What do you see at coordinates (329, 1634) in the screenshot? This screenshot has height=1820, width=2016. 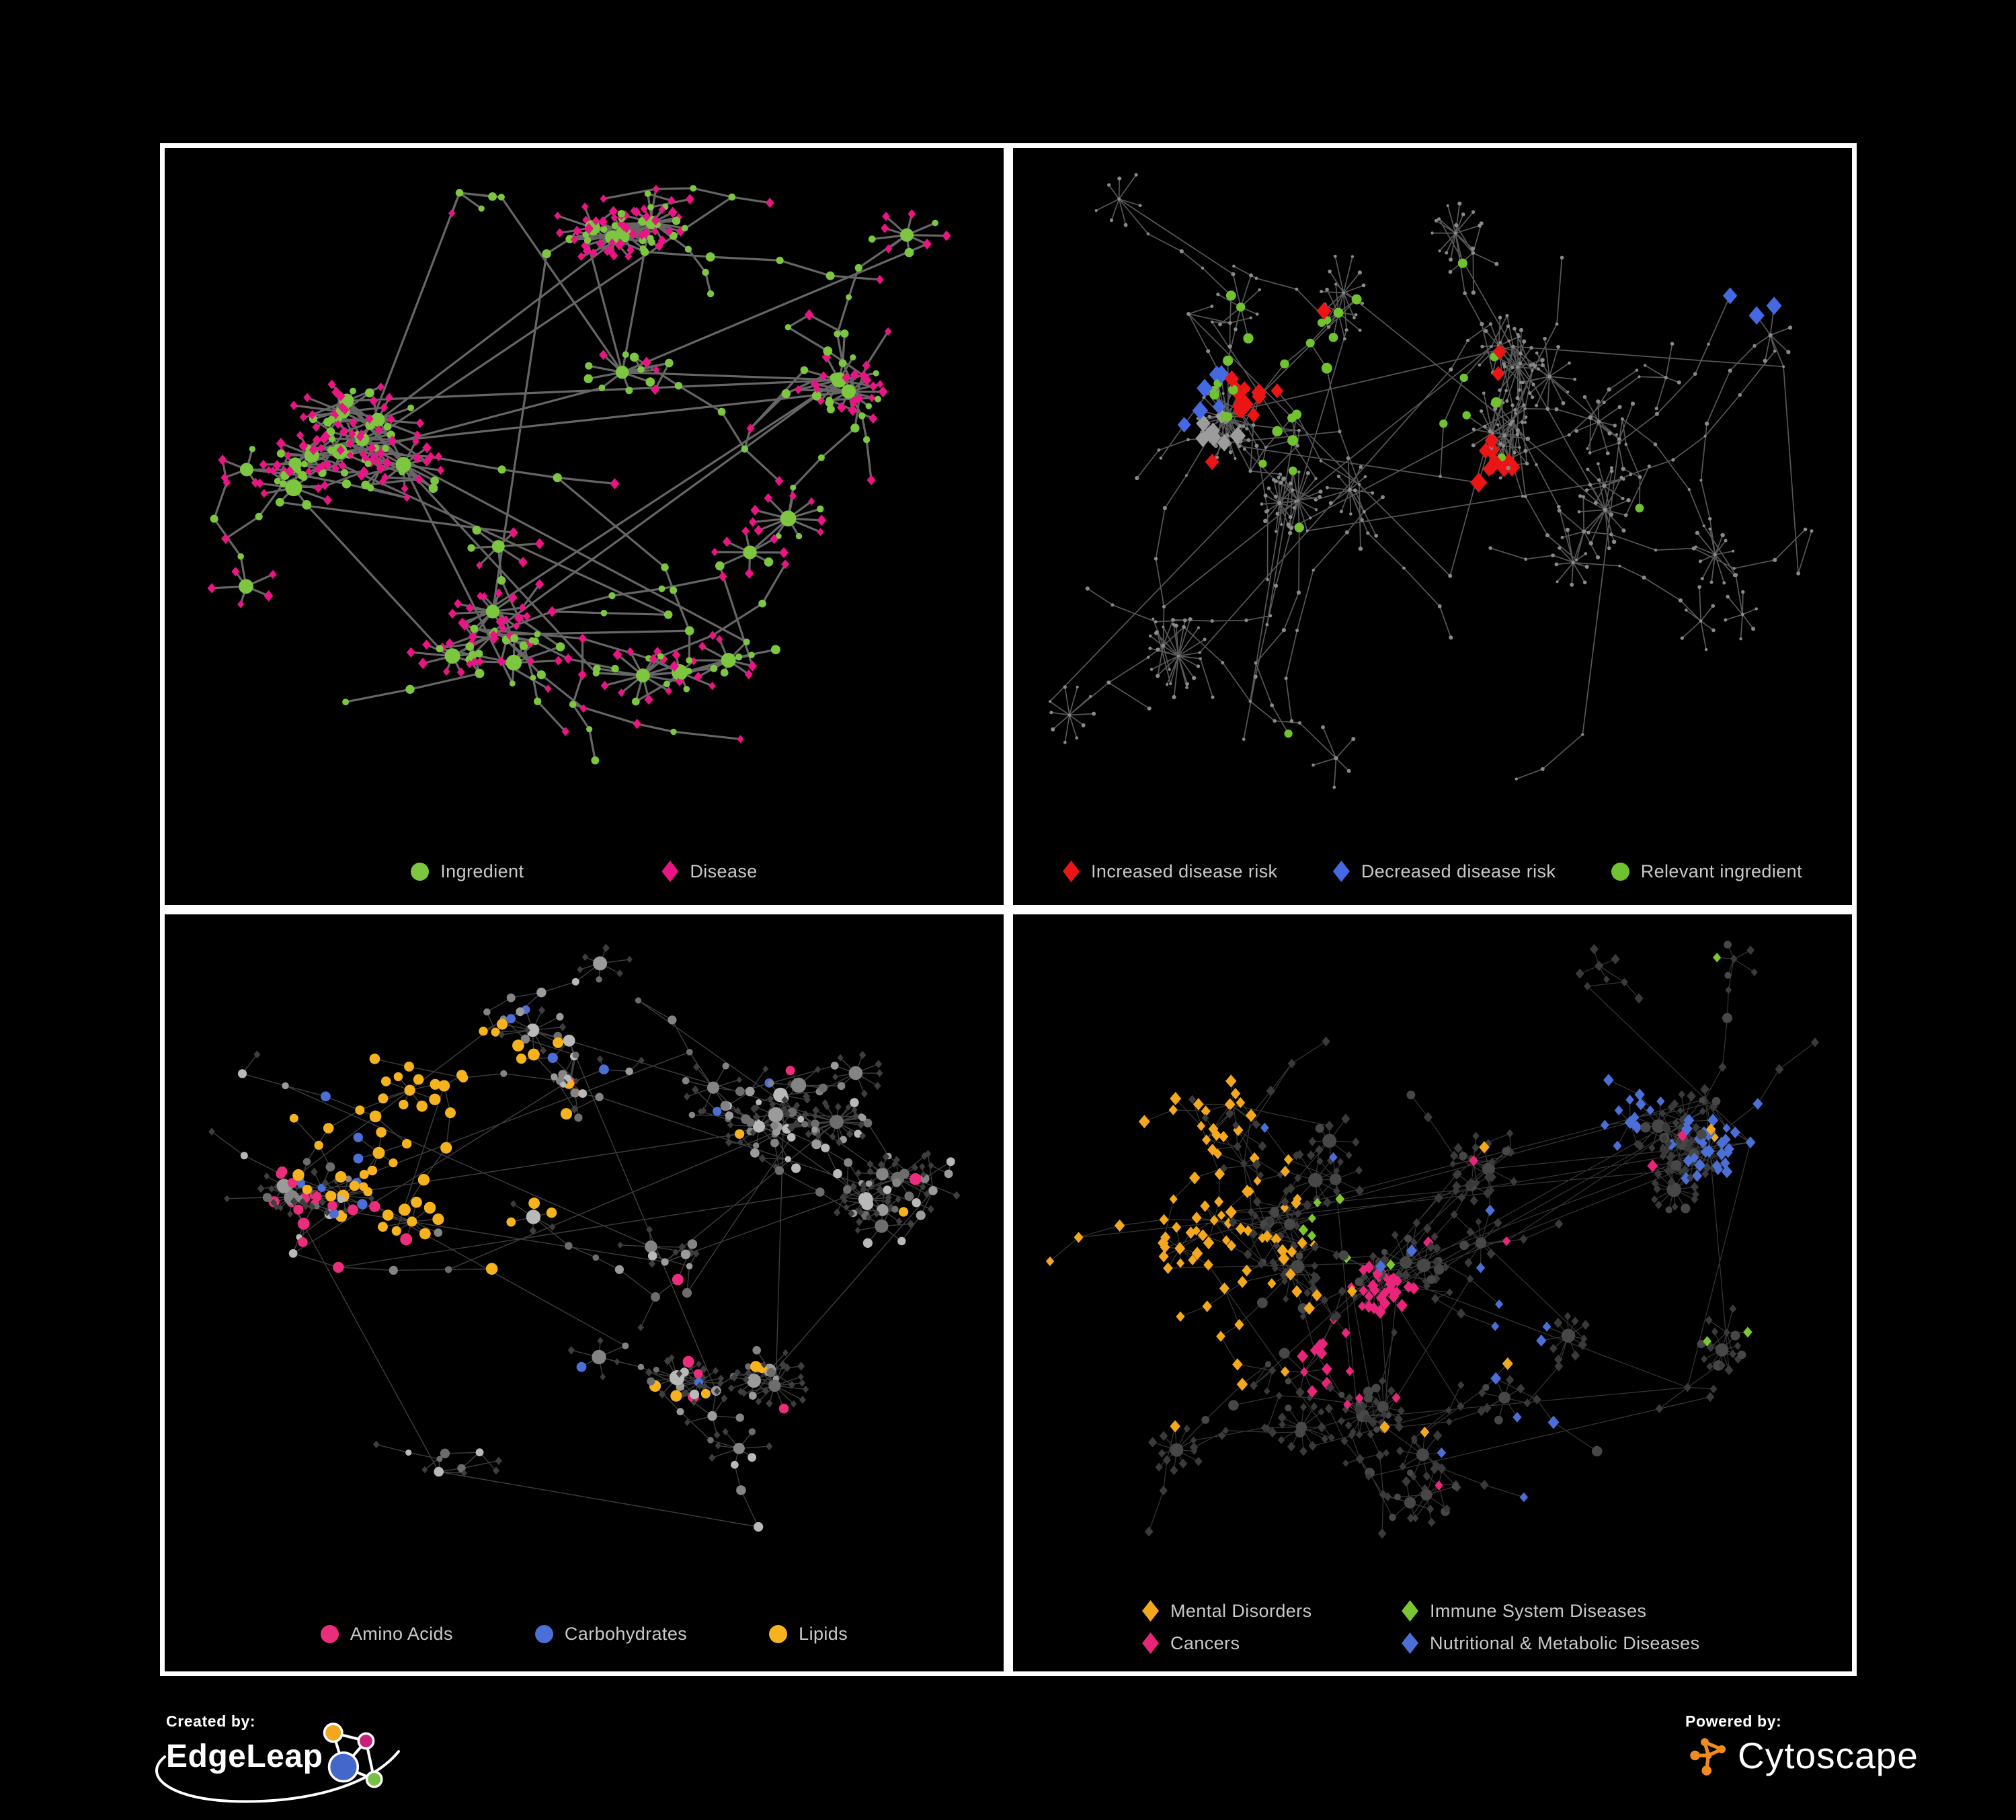 I see `amino-acids-circle-icon` at bounding box center [329, 1634].